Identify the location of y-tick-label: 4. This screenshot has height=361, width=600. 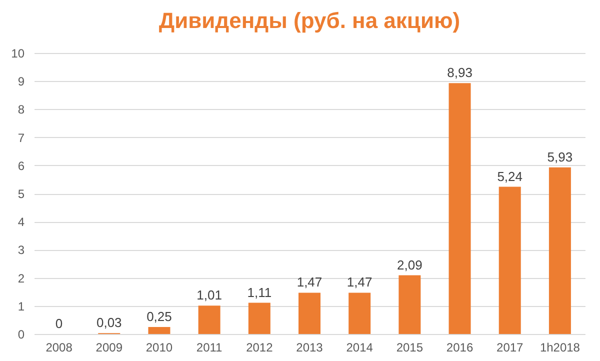
(21, 222).